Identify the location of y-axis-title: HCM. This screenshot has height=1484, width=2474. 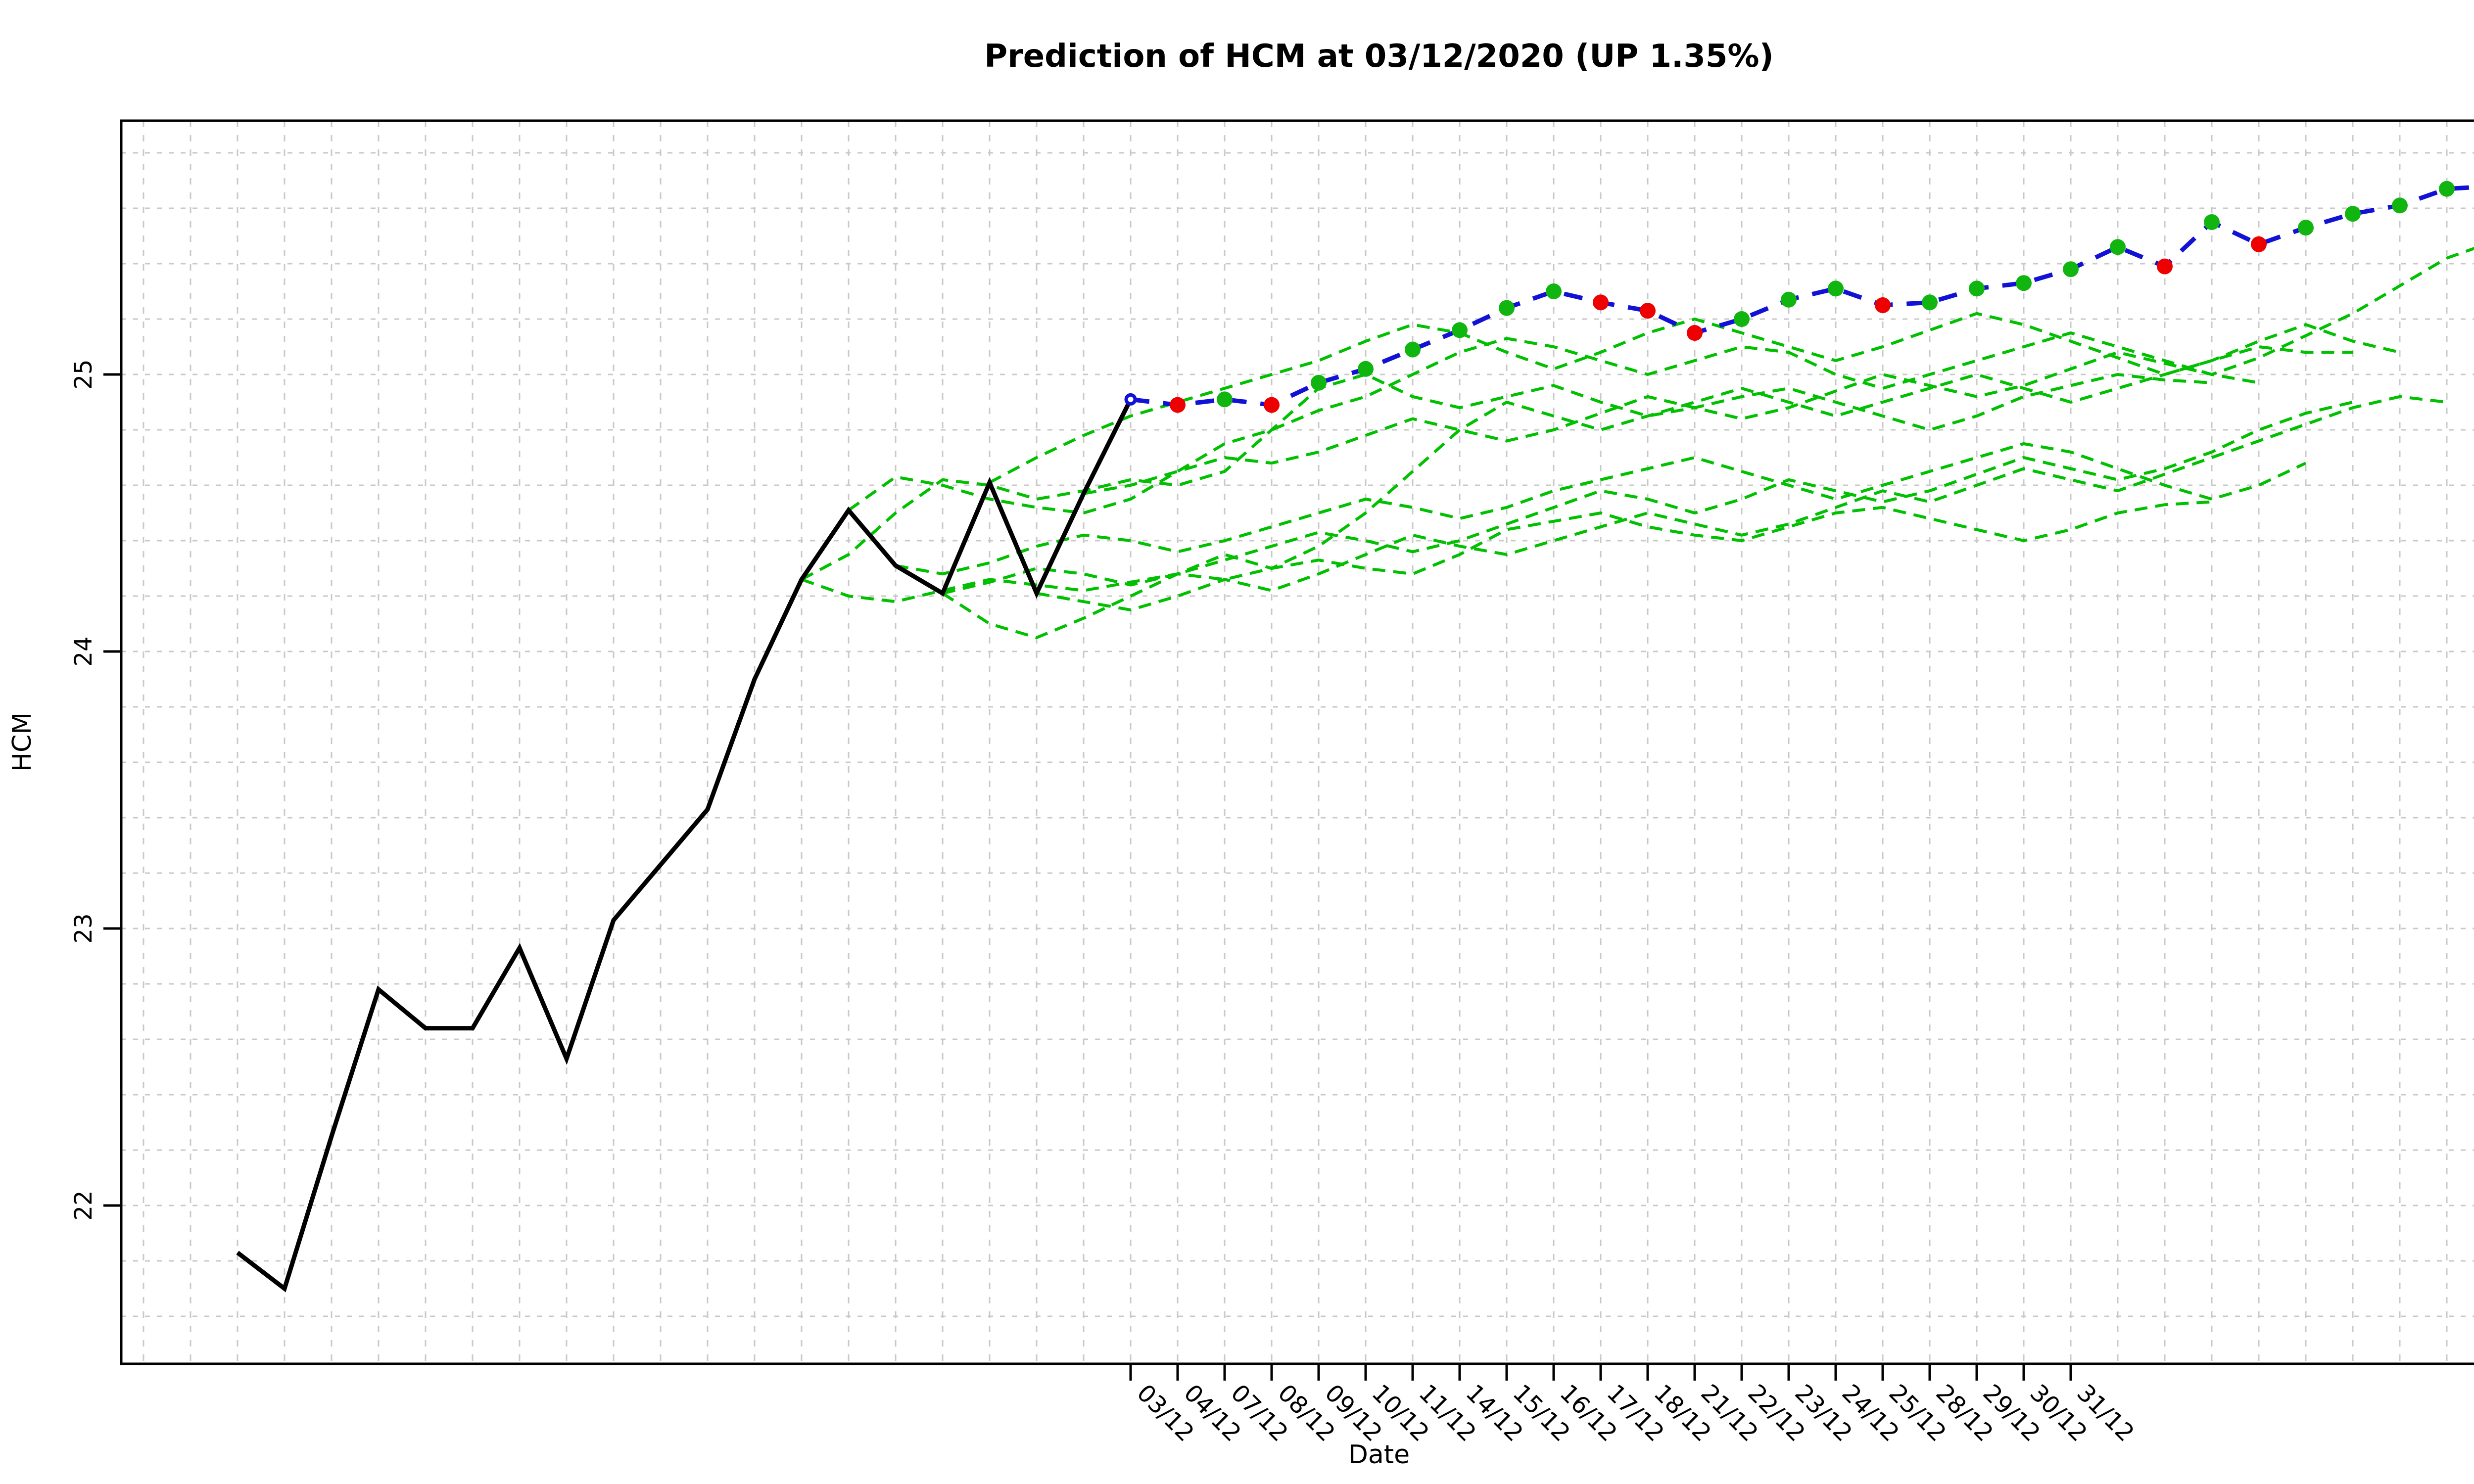
(22, 742).